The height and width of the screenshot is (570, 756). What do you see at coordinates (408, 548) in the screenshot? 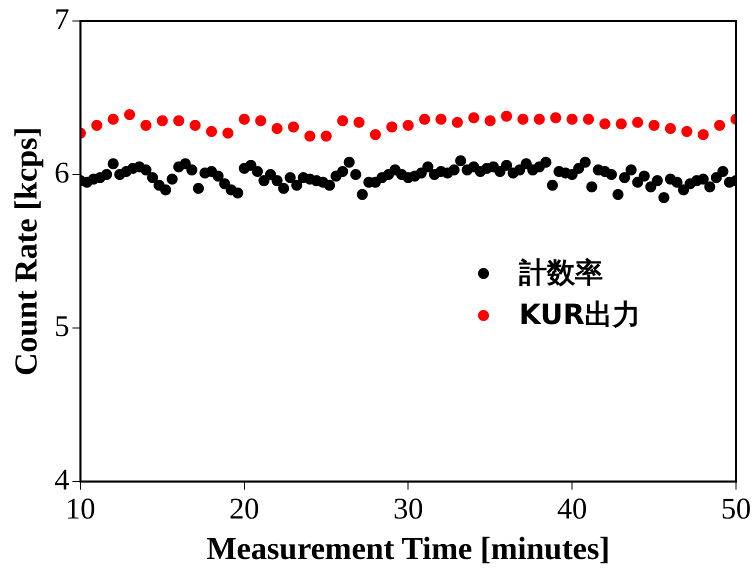
I see `x-axis-title: Measurement Time [minutes]` at bounding box center [408, 548].